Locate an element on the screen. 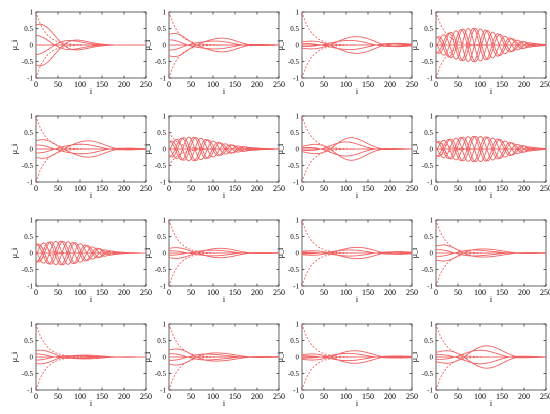 This screenshot has height=414, width=550. subplot-6: 0 50 100 150 200 250 -1 -0.5 0 0.5 1 i μ_i is located at coordinates (214, 157).